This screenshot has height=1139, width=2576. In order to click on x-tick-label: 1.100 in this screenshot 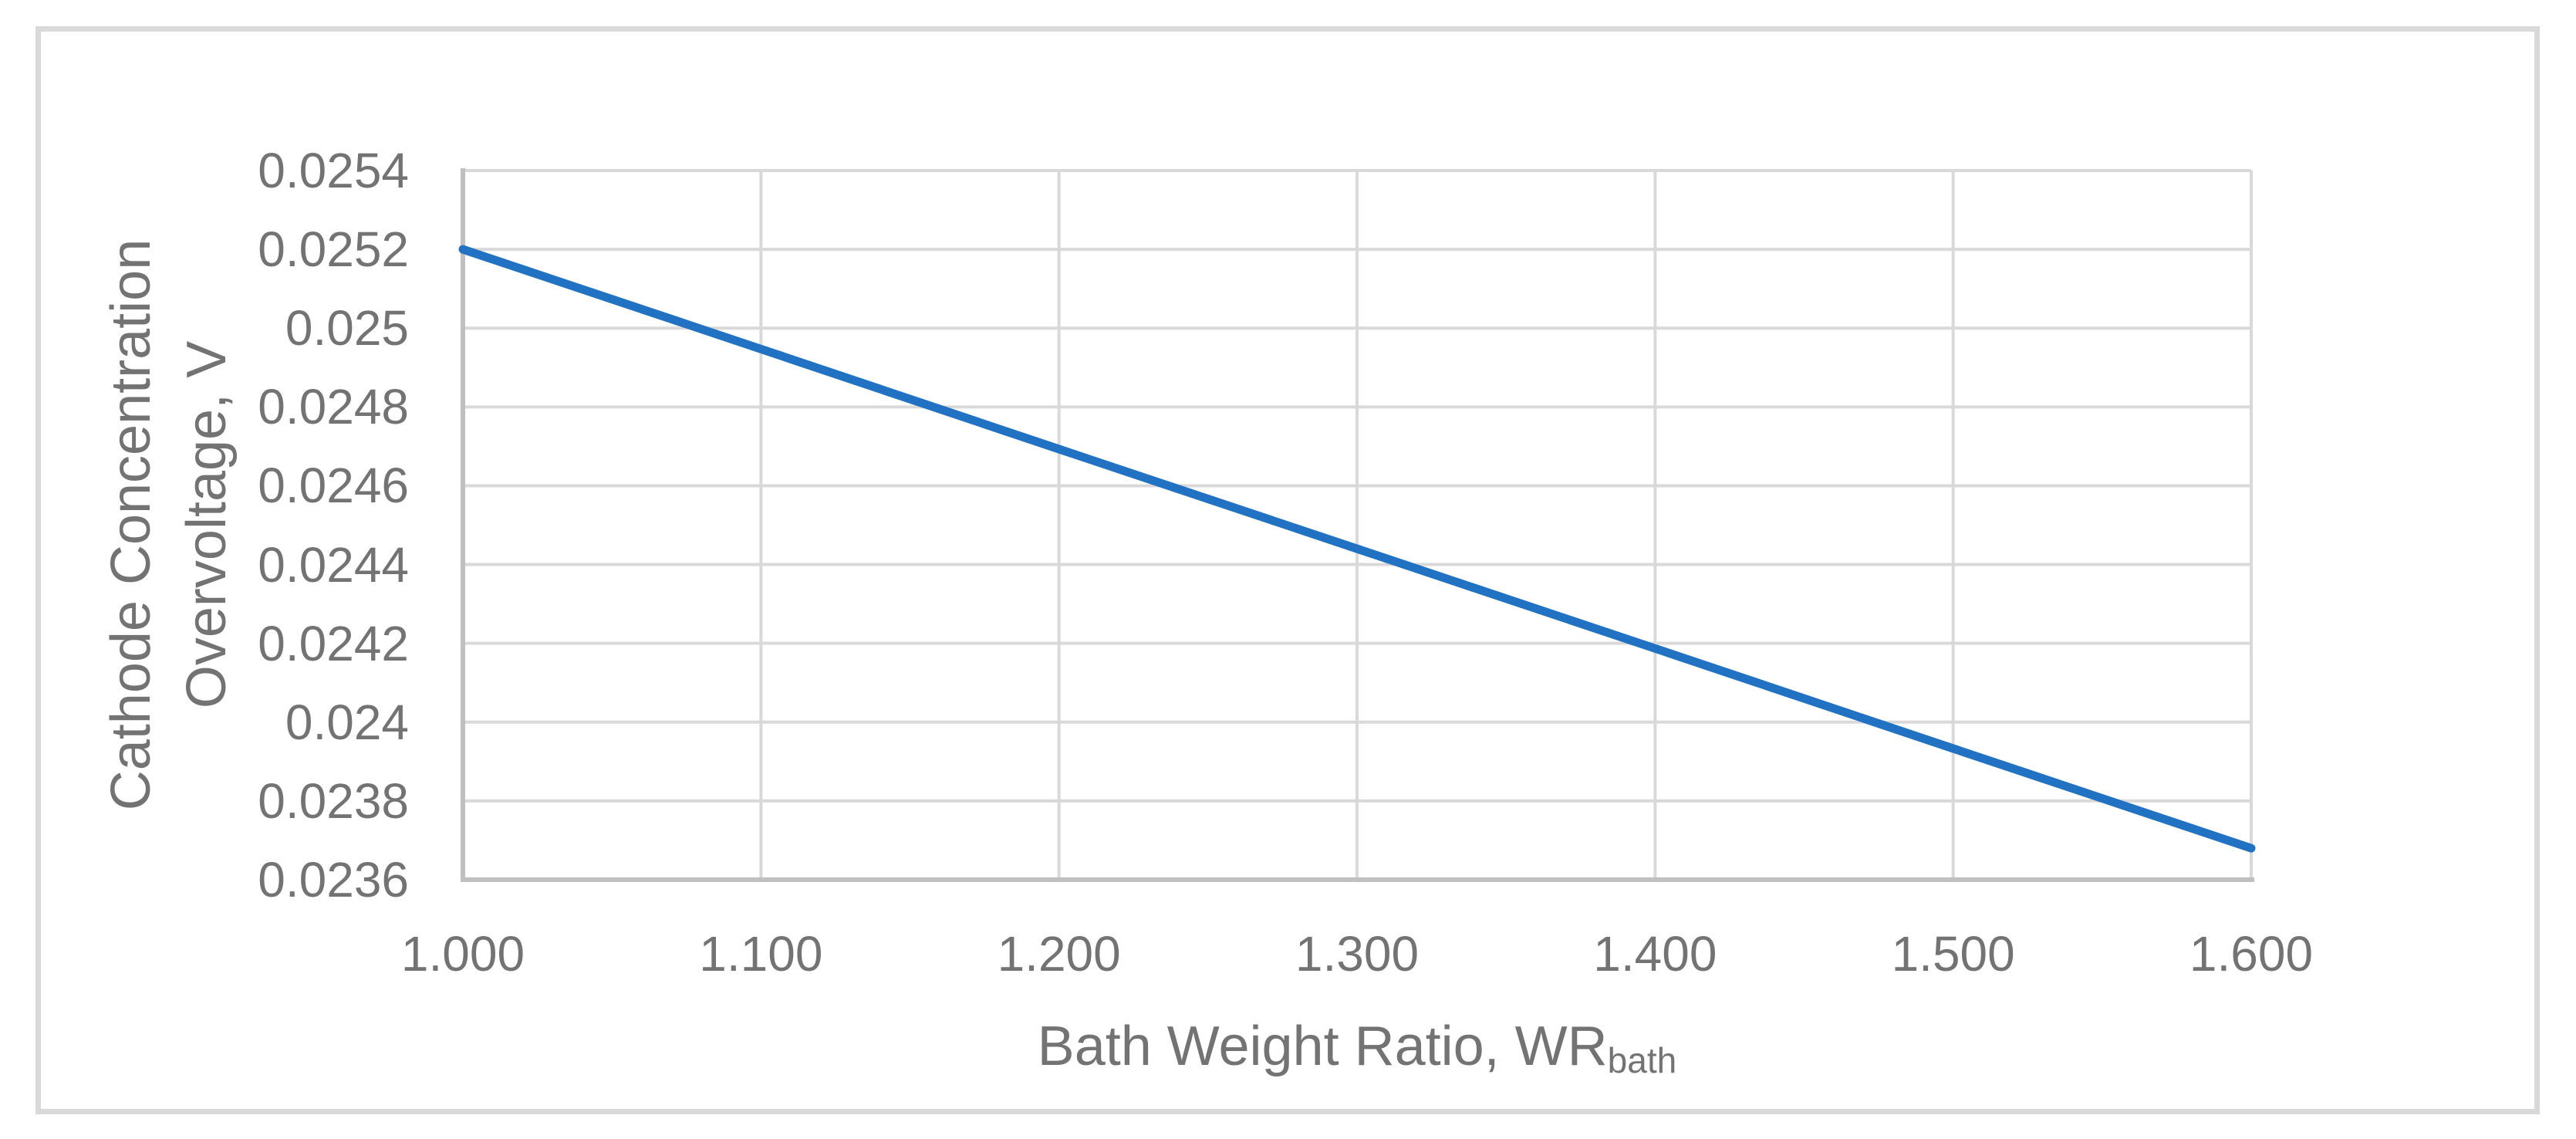, I will do `click(761, 954)`.